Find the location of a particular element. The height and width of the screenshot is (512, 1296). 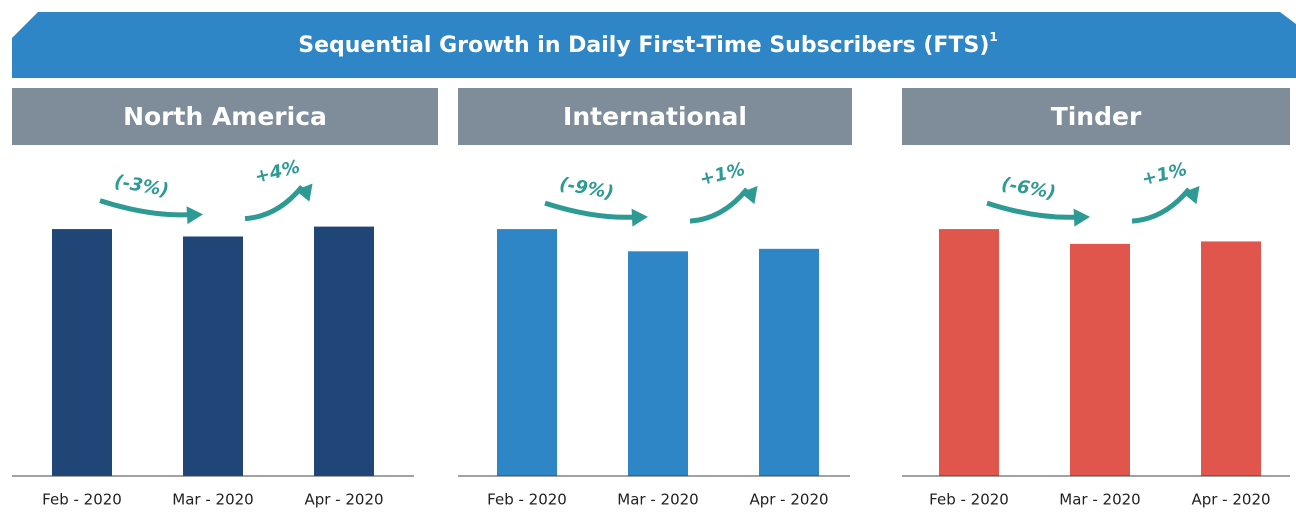

growth-label: (-9%) is located at coordinates (586, 189).